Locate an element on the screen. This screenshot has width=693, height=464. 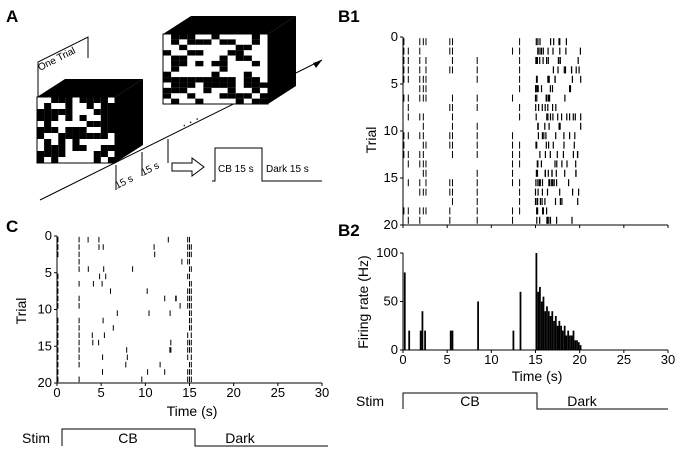
b2-x-tick-label: 0 is located at coordinates (402, 359).